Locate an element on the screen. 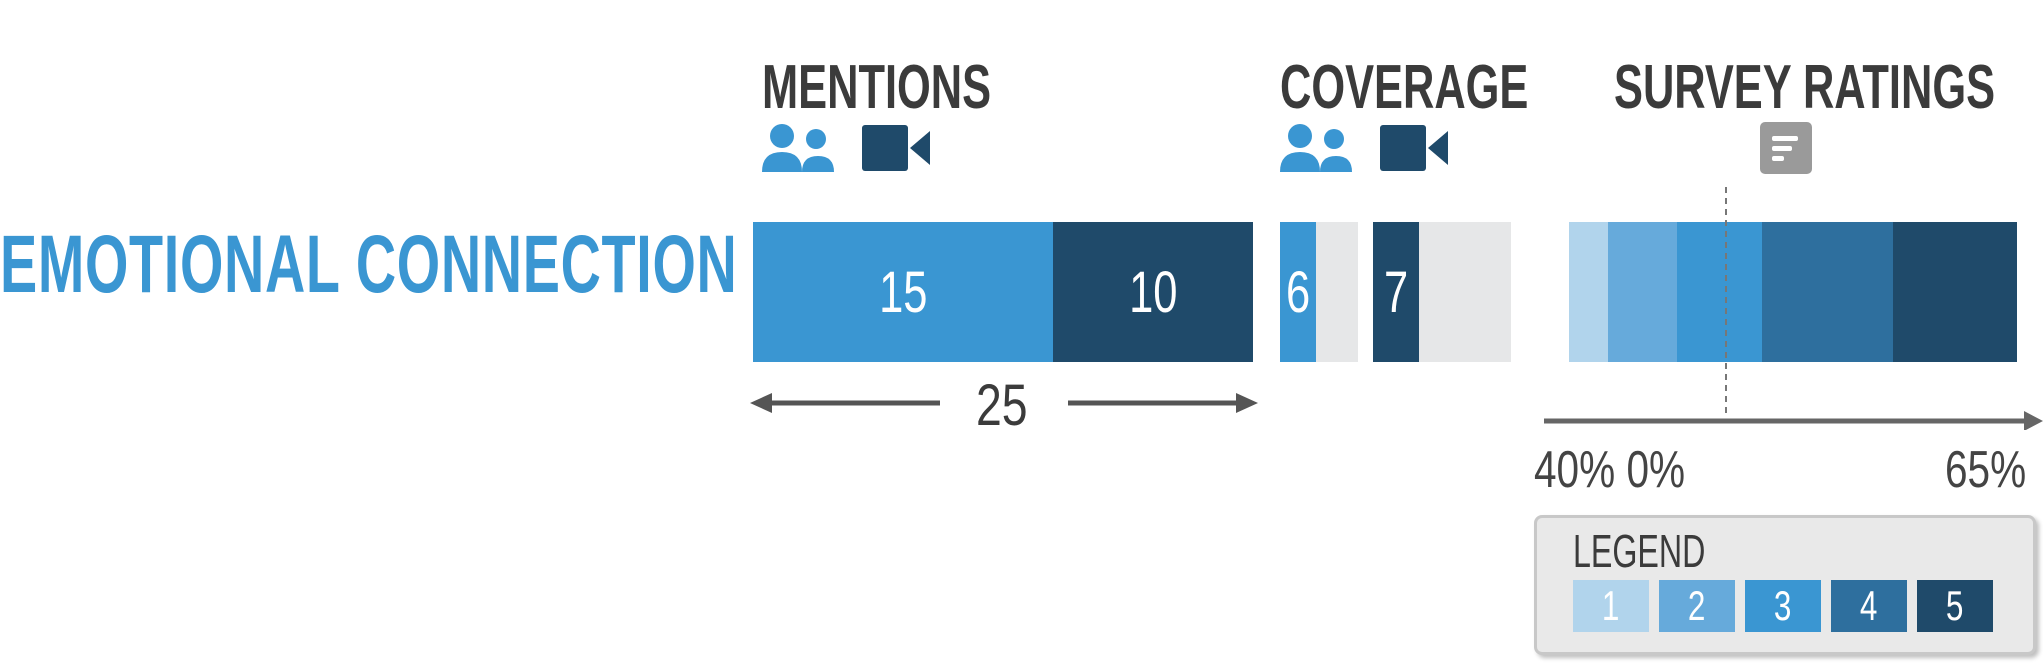 This screenshot has width=2043, height=665. coverage-title: COVERAGE is located at coordinates (1404, 87).